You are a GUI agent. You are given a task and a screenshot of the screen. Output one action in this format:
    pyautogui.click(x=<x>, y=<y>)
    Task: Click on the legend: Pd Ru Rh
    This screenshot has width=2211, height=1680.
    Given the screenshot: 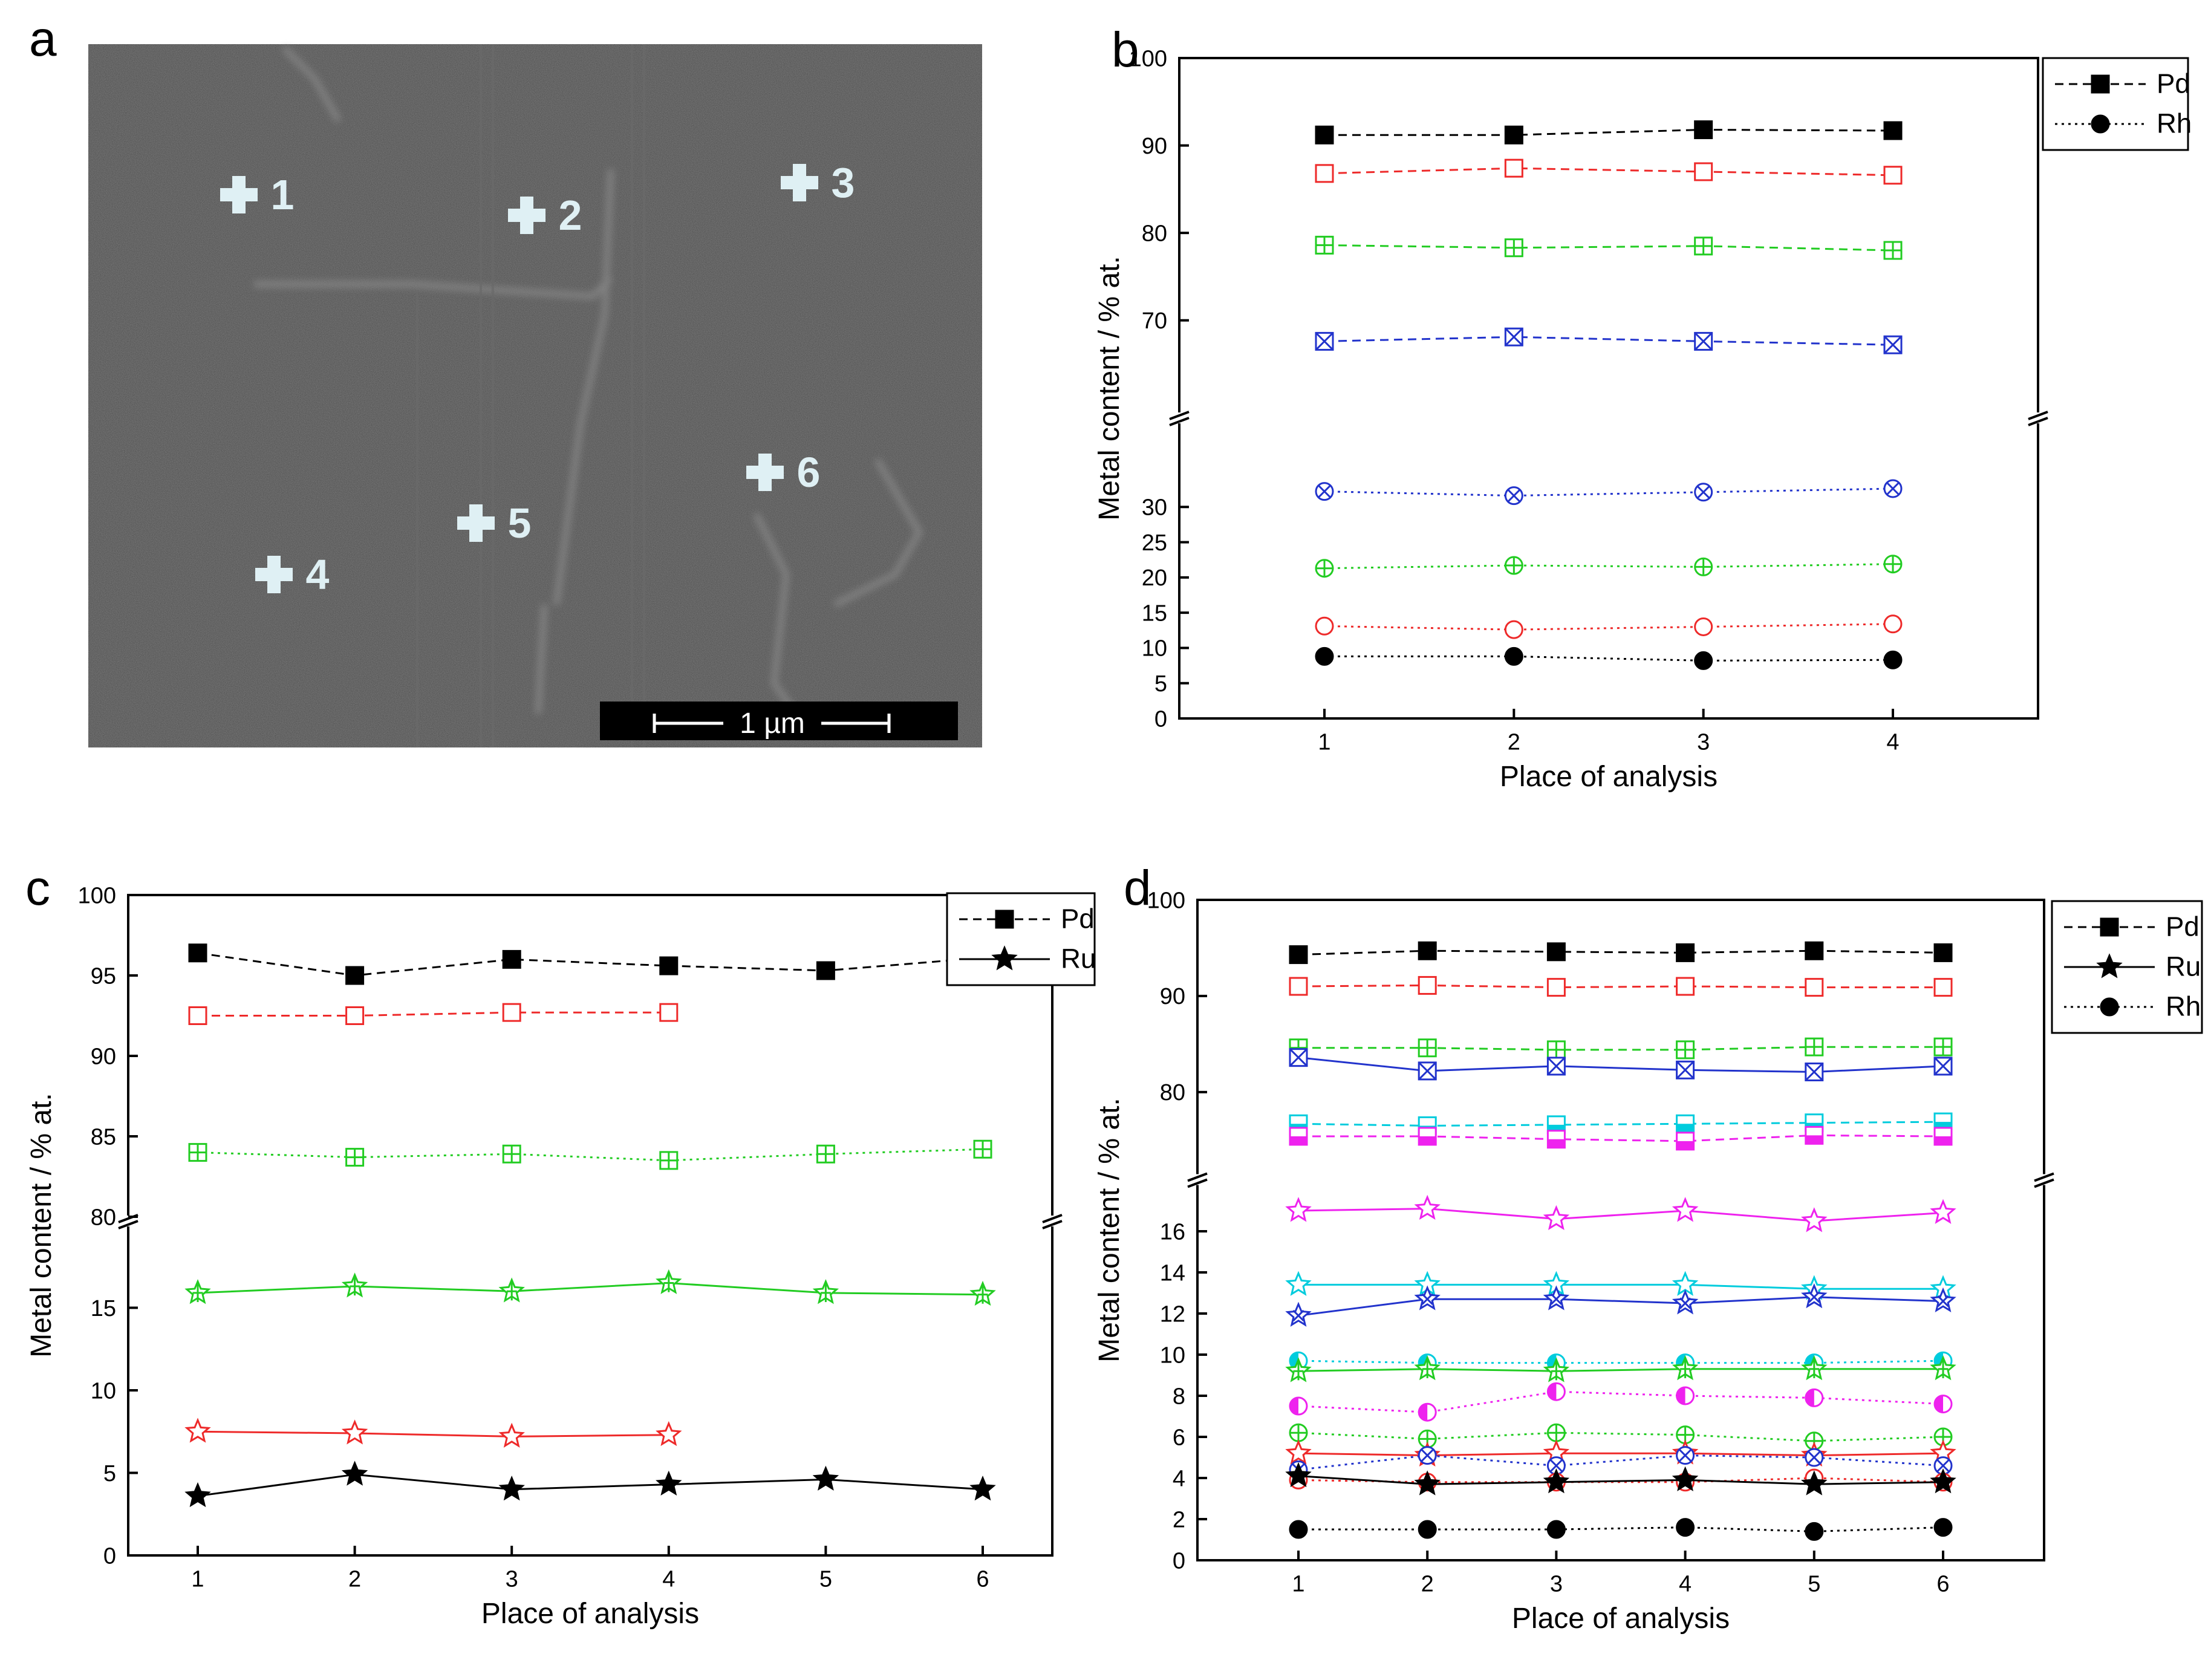 What is the action you would take?
    pyautogui.click(x=2127, y=967)
    